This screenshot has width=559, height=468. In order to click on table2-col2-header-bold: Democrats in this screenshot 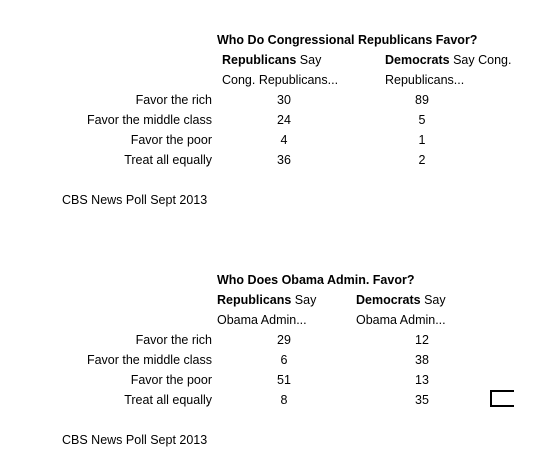, I will do `click(388, 300)`.